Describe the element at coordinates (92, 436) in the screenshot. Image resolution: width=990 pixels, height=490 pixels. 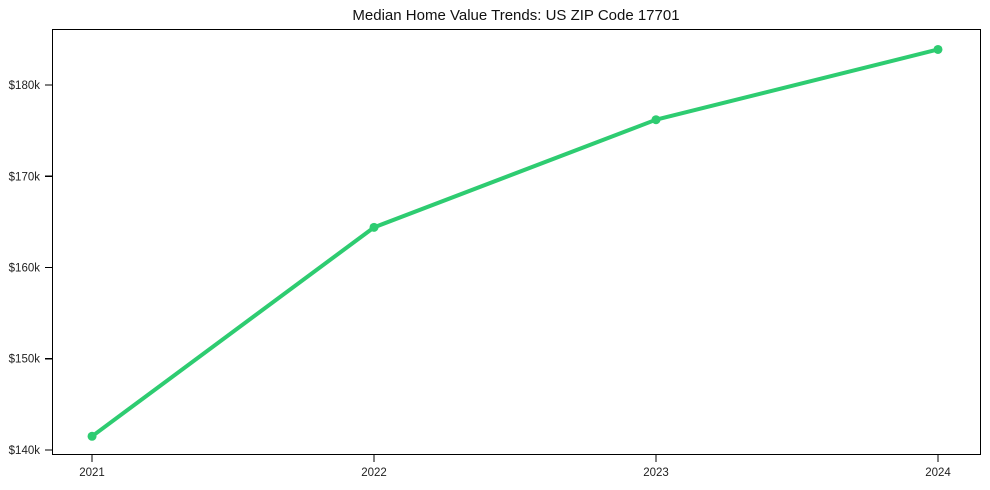
I see `data-point-2021` at that location.